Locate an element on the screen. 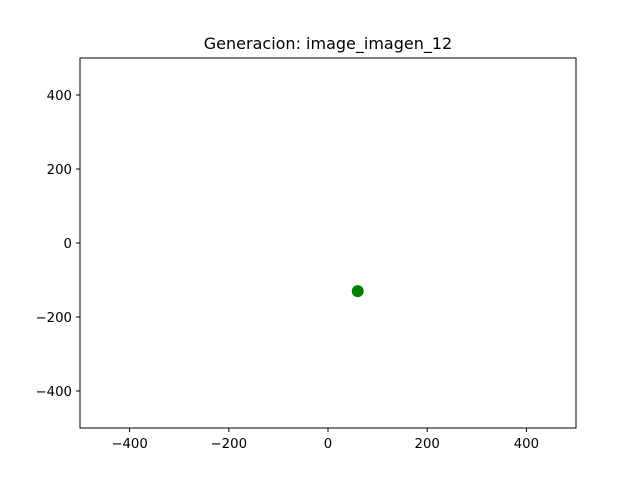  y-tick-label: 0 is located at coordinates (68, 244).